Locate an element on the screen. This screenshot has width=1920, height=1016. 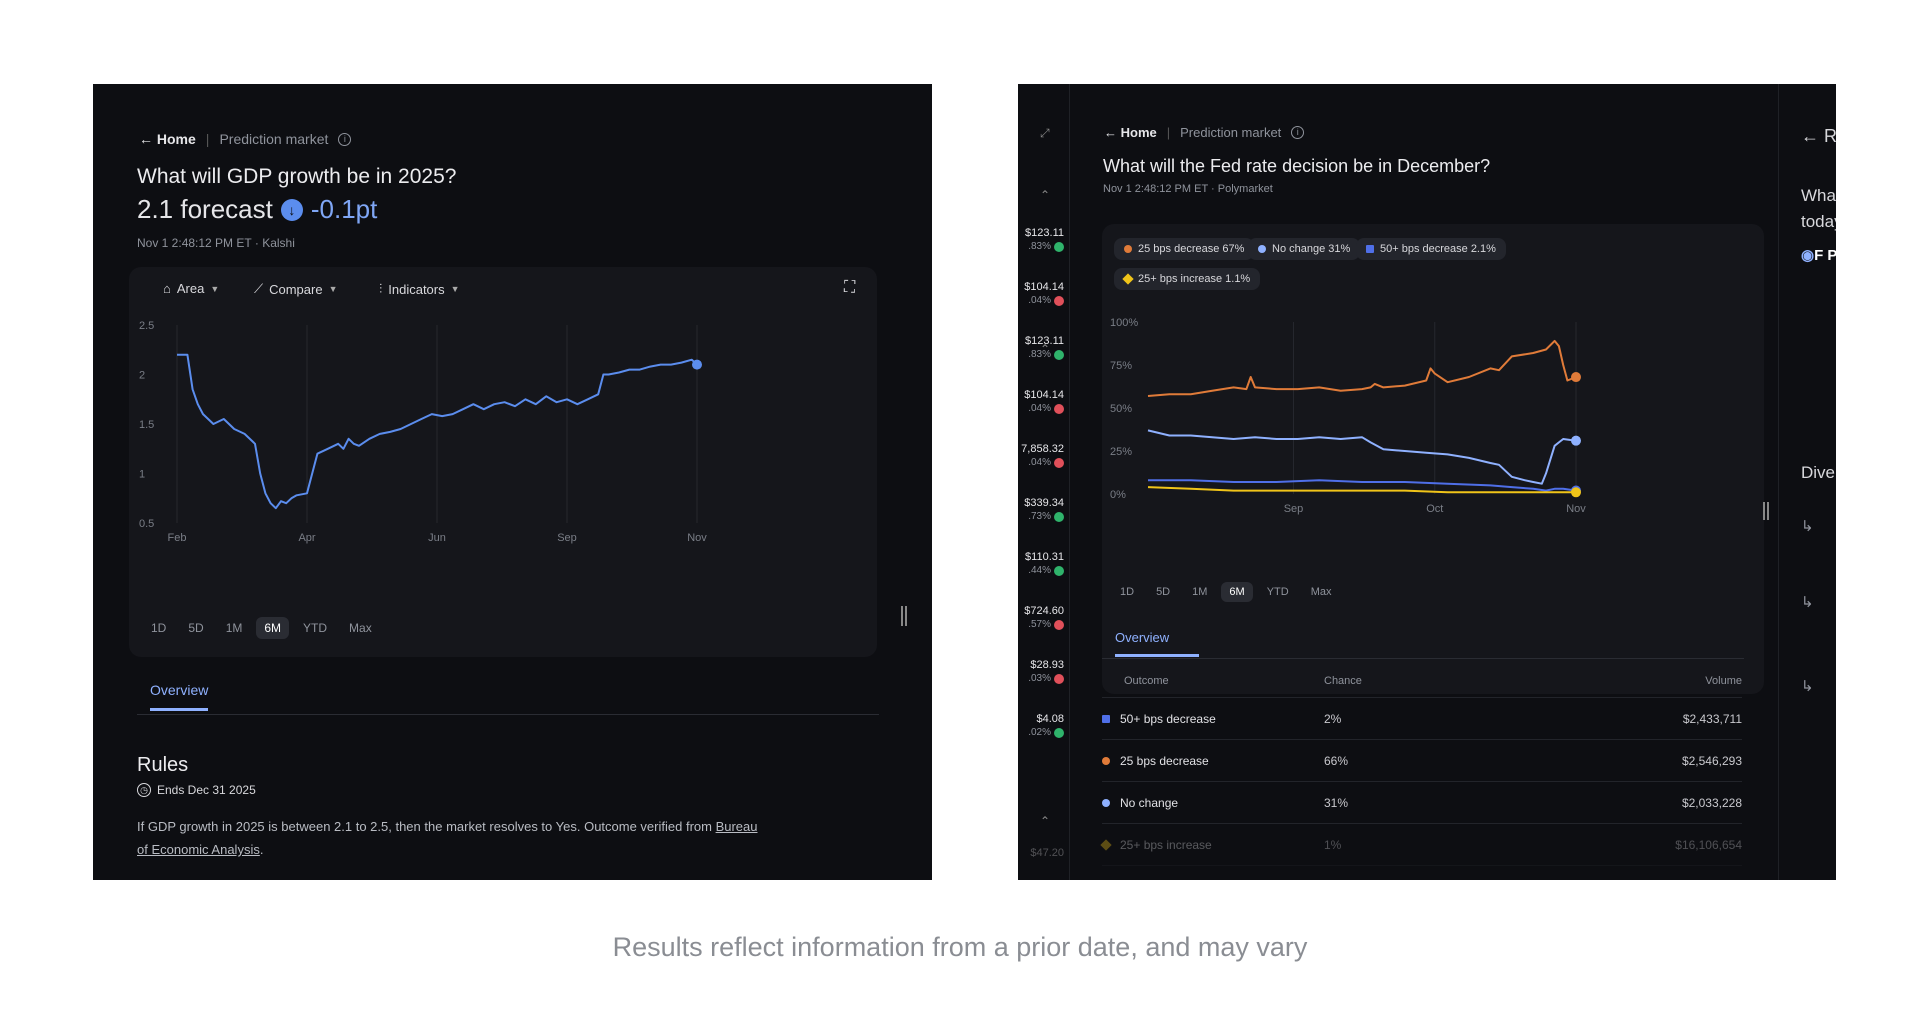
area-dropdown: ⌂ Area ▼ is located at coordinates (191, 288).